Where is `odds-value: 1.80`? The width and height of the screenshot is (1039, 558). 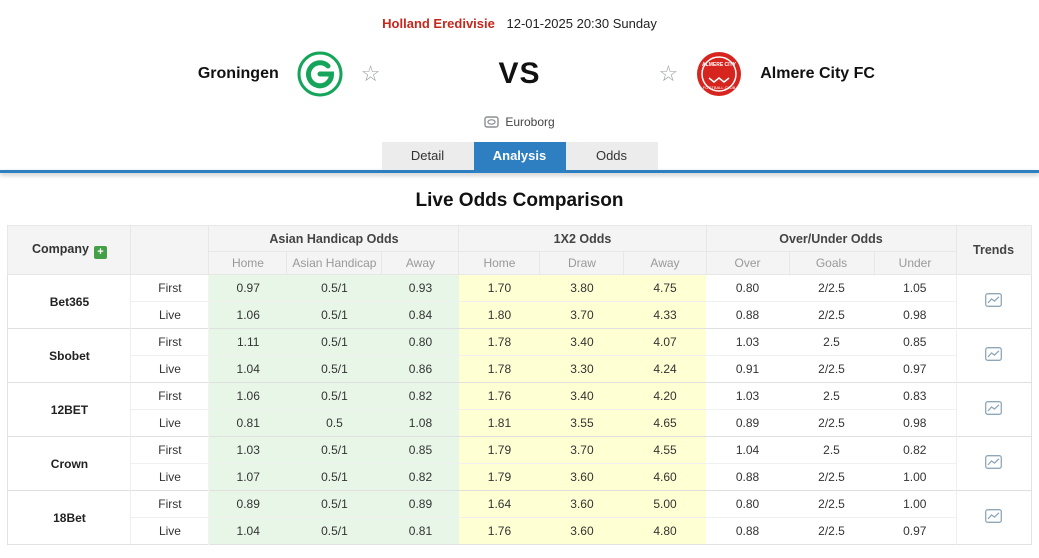 odds-value: 1.80 is located at coordinates (499, 315).